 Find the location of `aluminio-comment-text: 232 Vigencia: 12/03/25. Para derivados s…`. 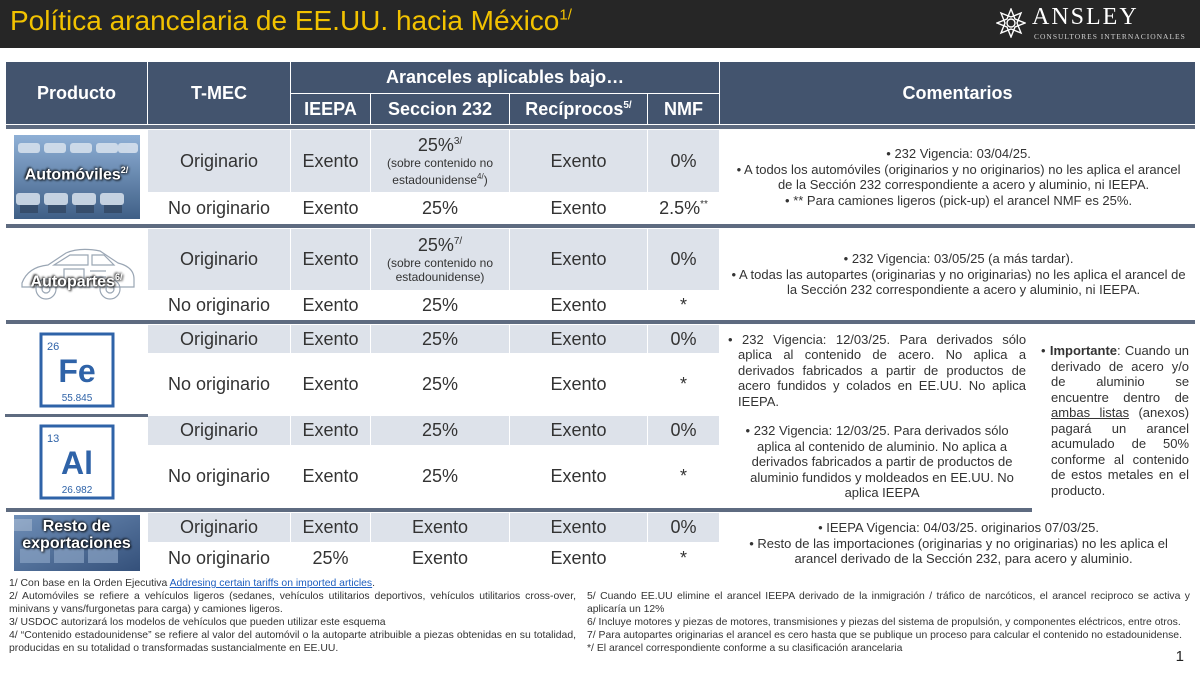

aluminio-comment-text: 232 Vigencia: 12/03/25. Para derivados s… is located at coordinates (877, 462).